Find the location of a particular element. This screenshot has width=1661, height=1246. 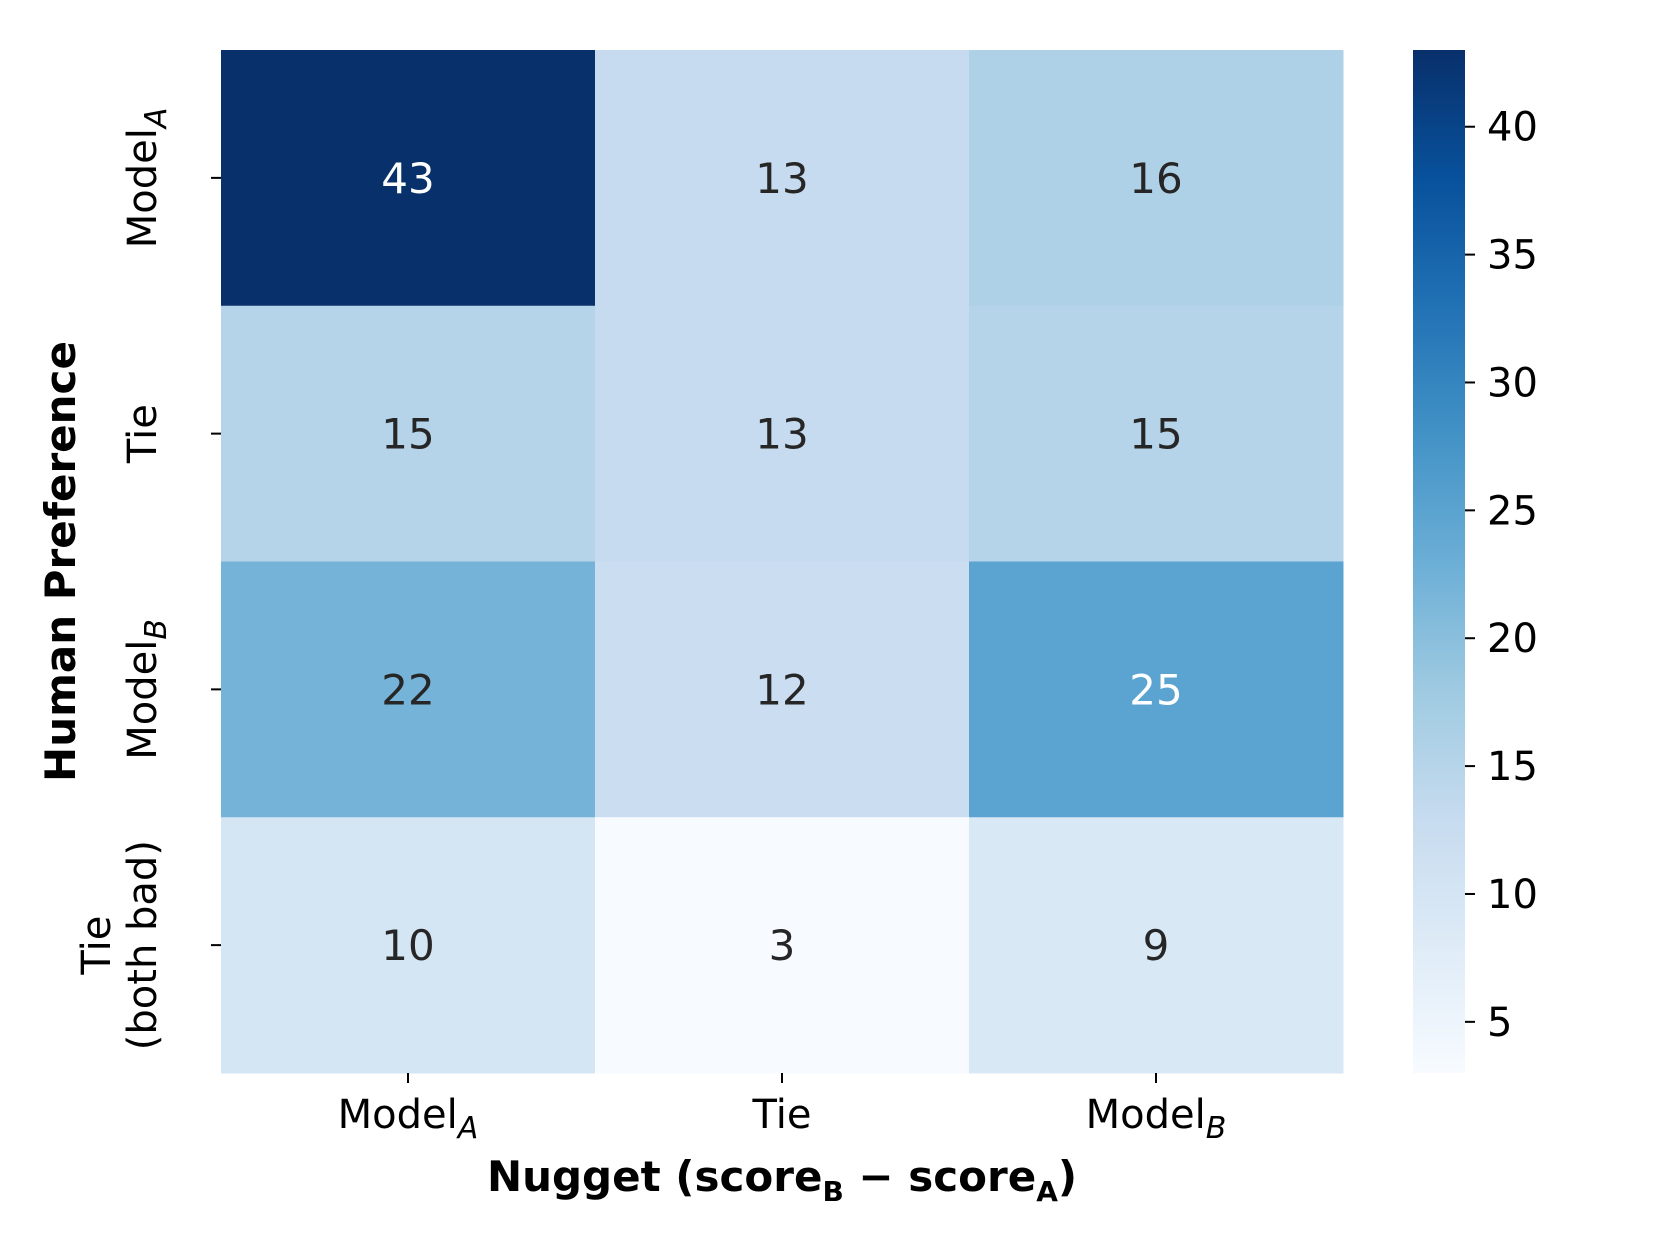

colorbar-tick-label: 20 is located at coordinates (1512, 639).